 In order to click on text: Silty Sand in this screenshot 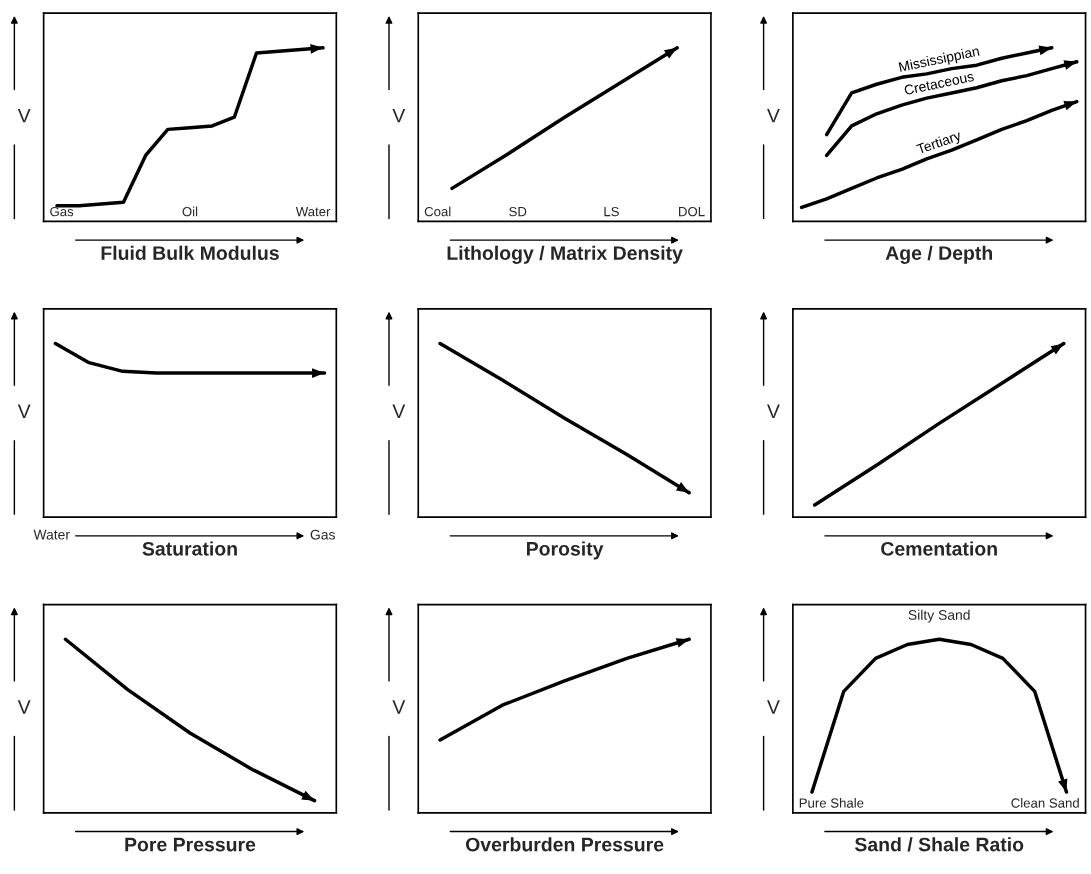, I will do `click(939, 616)`.